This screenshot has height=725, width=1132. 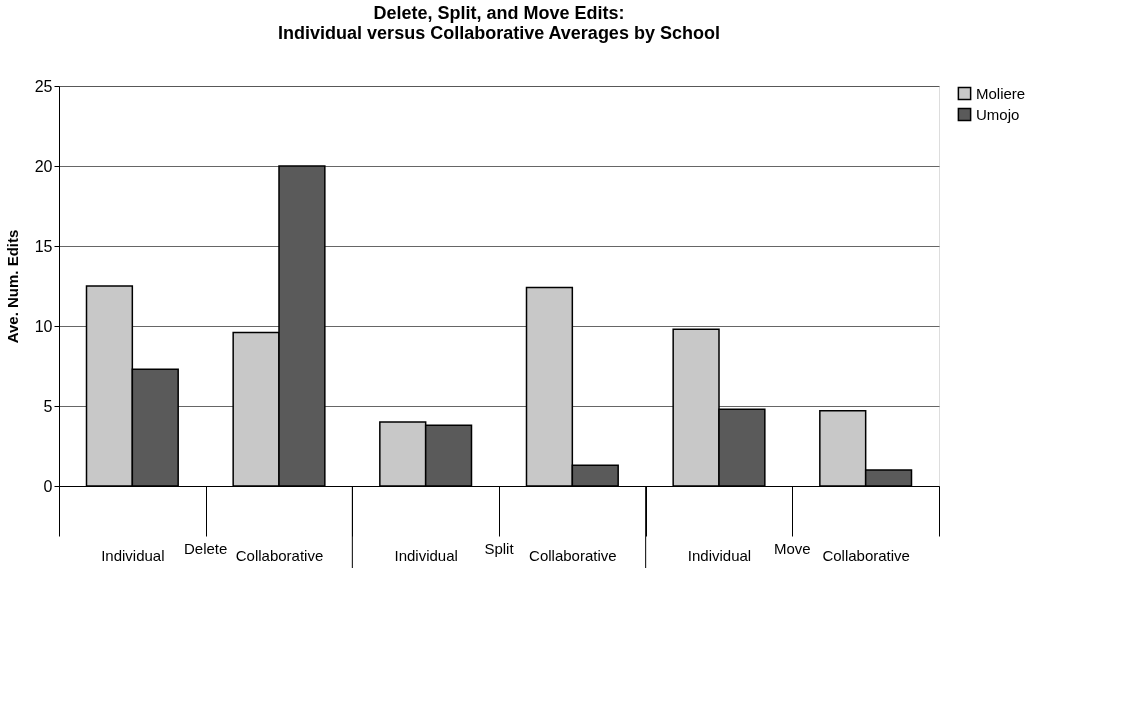 I want to click on legend-label: Moliere, so click(x=1001, y=93).